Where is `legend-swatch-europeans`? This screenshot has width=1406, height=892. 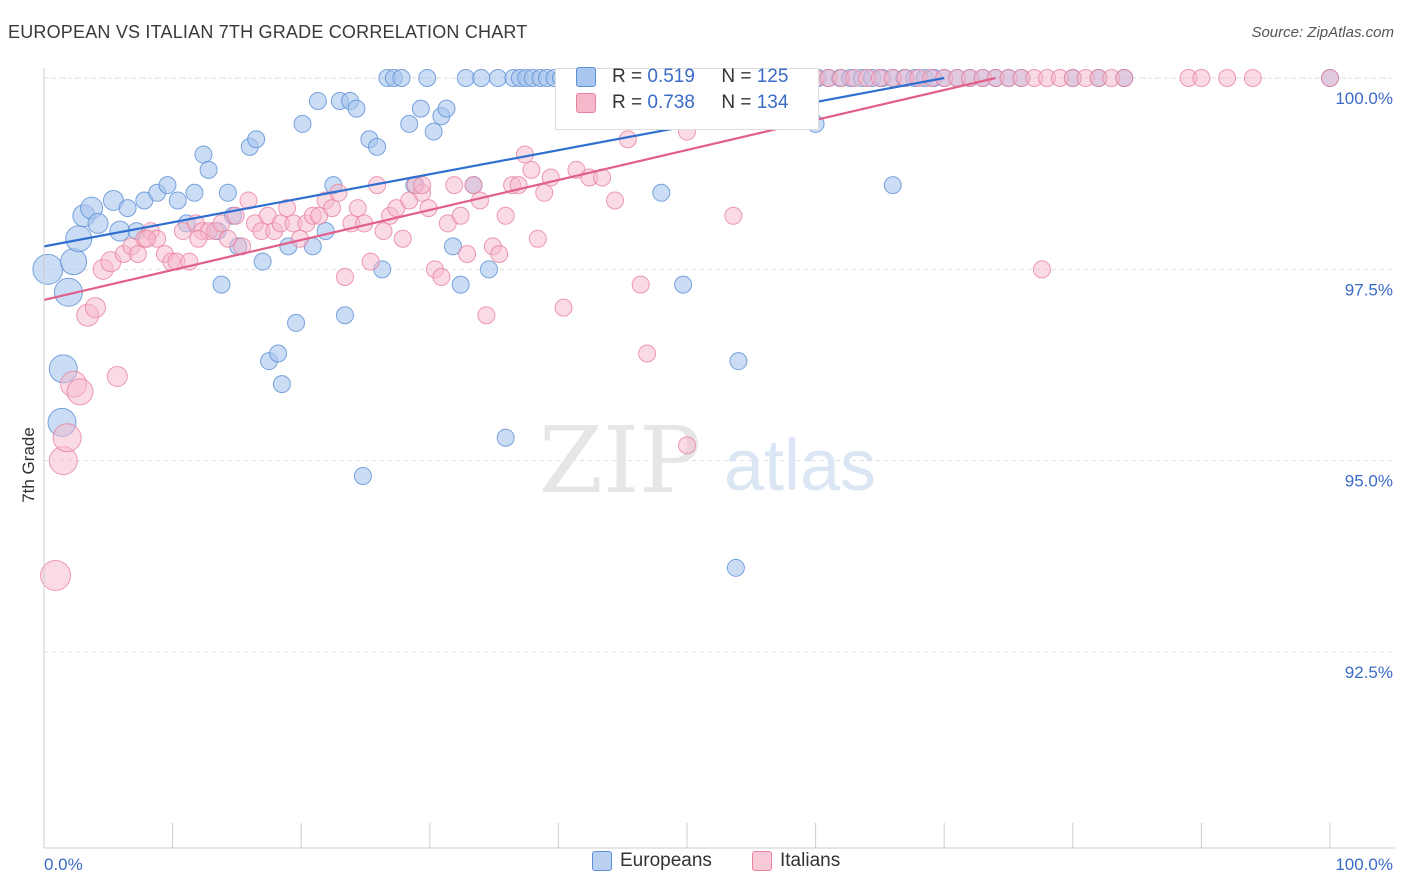
legend-swatch-europeans is located at coordinates (586, 77).